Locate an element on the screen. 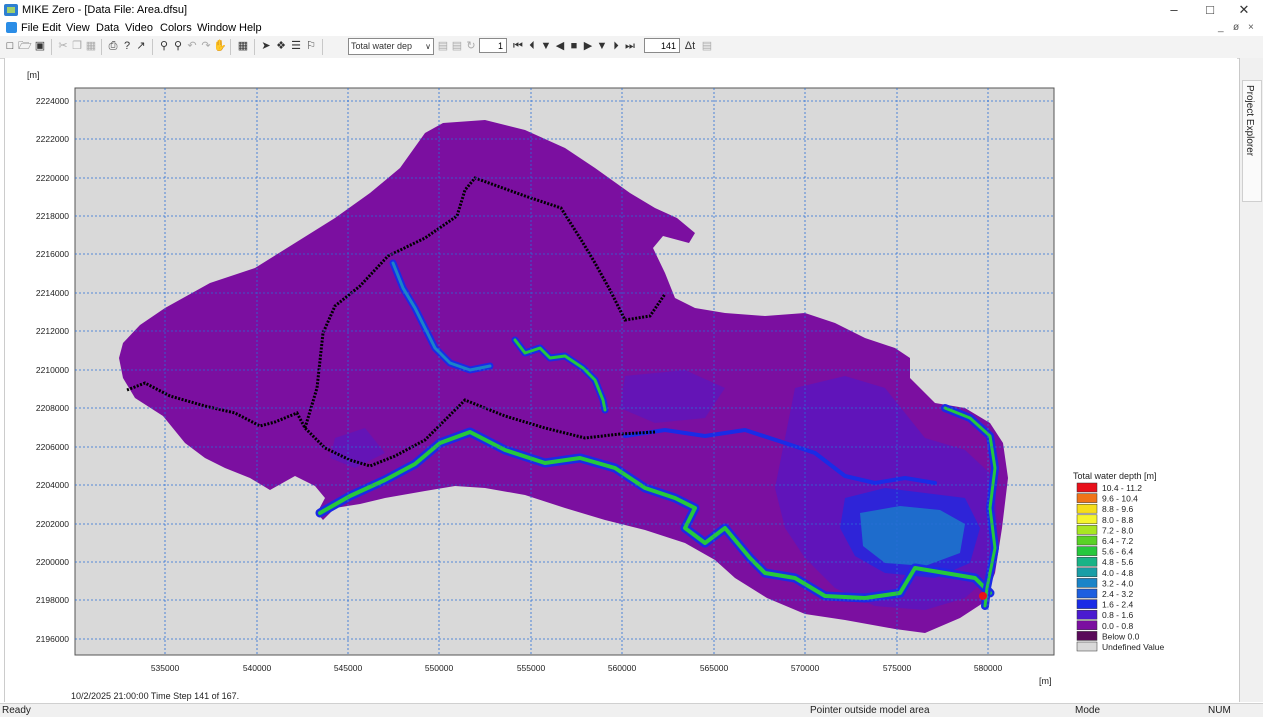  y-tick-label: 2214000 is located at coordinates (52, 293).